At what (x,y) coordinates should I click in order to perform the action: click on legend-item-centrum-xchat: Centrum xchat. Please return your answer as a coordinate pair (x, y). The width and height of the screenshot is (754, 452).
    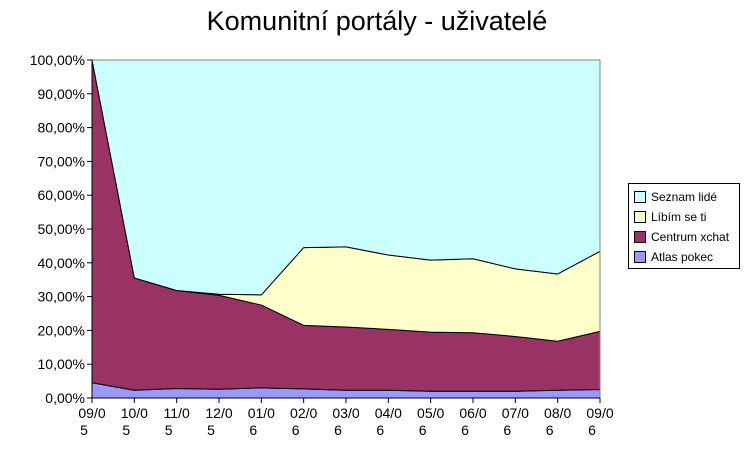
    Looking at the image, I should click on (686, 237).